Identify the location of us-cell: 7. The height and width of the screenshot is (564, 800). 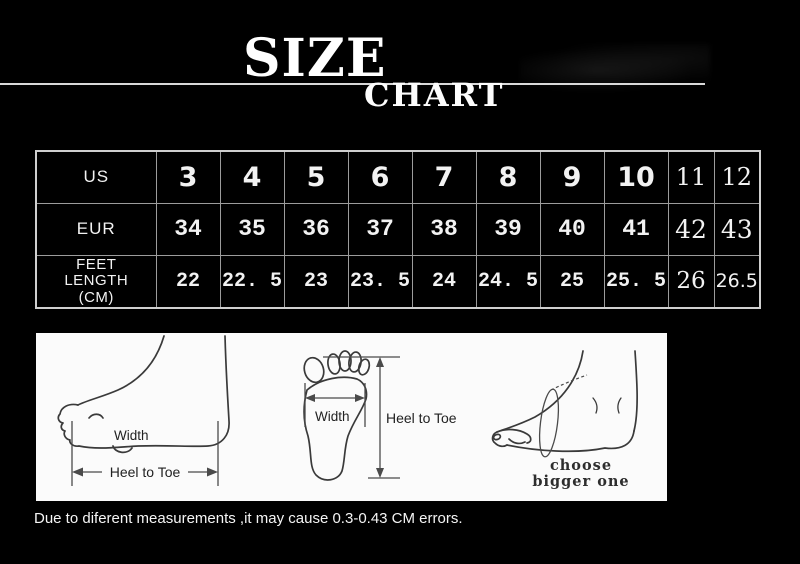
(444, 177).